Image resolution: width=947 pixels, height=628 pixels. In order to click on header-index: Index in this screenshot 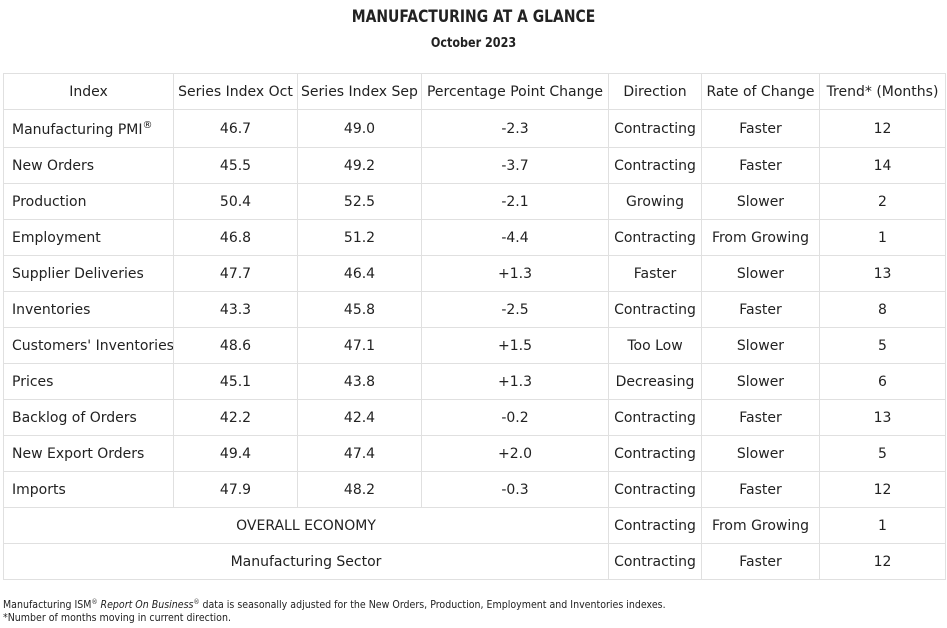, I will do `click(88, 91)`.